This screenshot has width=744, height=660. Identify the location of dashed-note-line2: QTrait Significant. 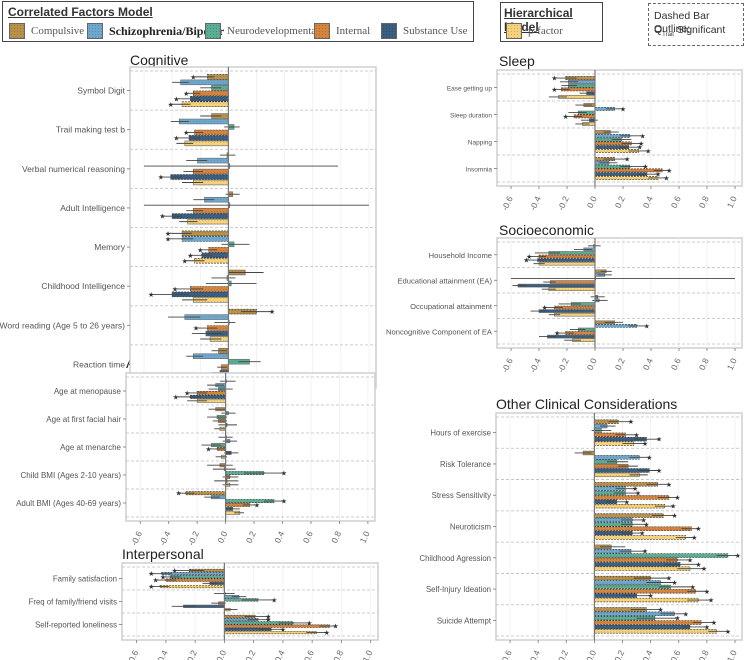
(689, 33).